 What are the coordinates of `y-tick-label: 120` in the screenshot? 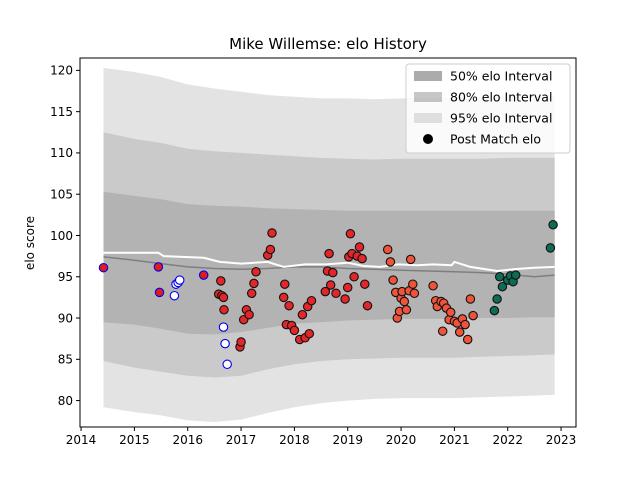 It's located at (61, 71).